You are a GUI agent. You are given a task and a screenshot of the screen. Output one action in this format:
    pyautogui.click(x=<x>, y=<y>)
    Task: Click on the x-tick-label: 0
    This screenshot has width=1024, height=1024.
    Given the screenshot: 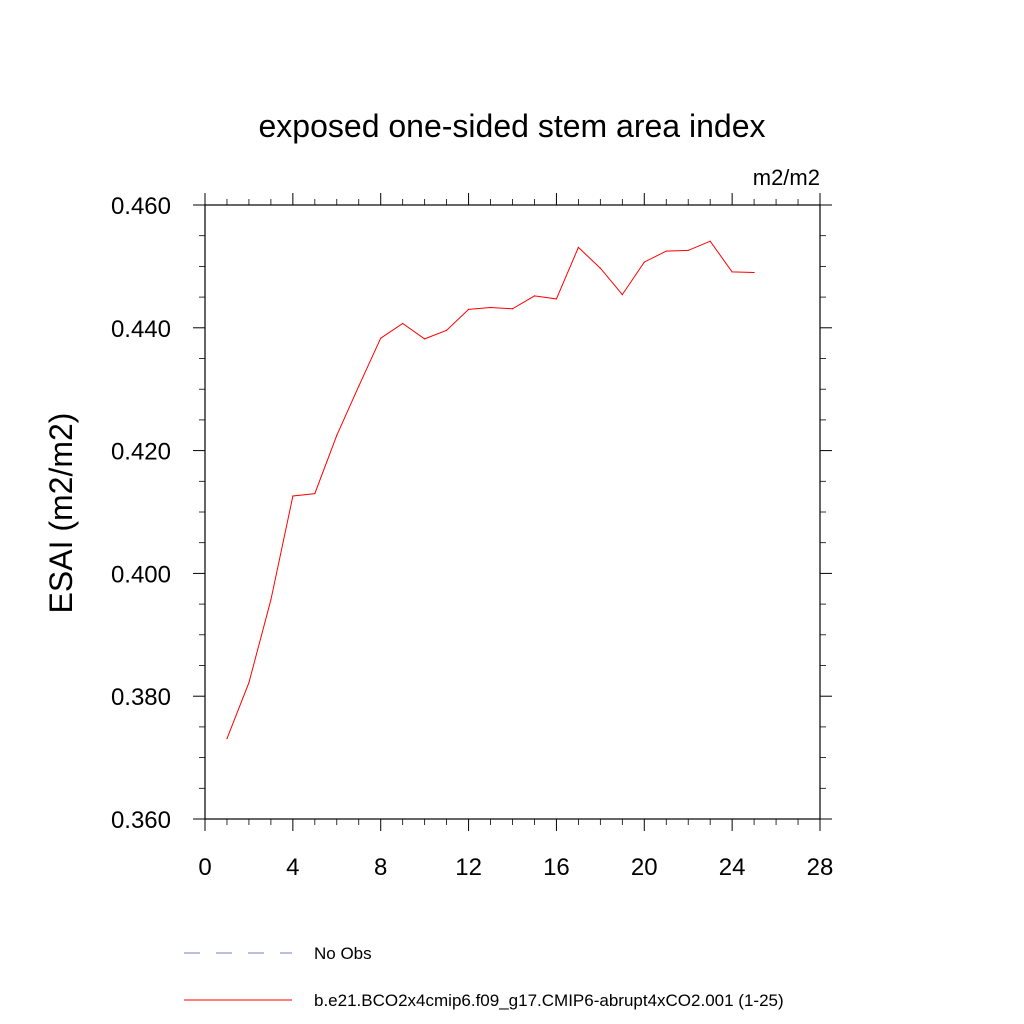 What is the action you would take?
    pyautogui.click(x=204, y=867)
    